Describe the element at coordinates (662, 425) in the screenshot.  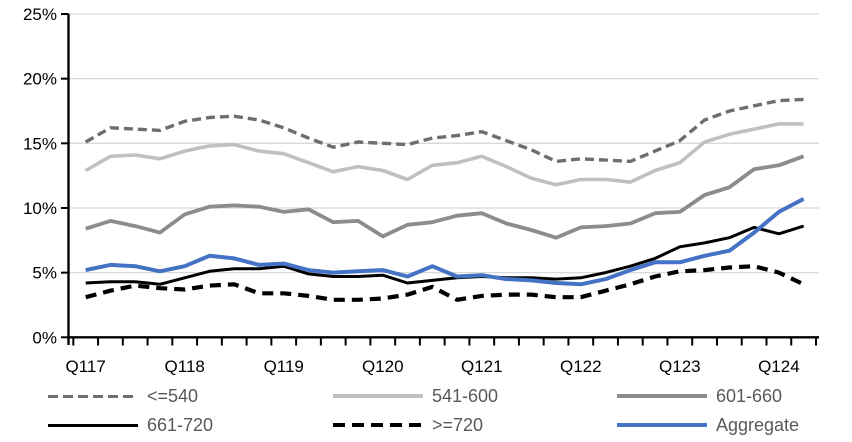
I see `legend-swatch-aggregate` at that location.